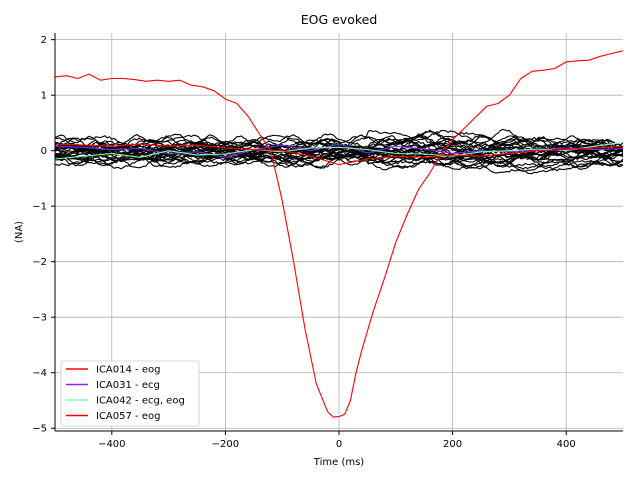 Image resolution: width=640 pixels, height=480 pixels. What do you see at coordinates (225, 444) in the screenshot?
I see `x-tick-label: −200` at bounding box center [225, 444].